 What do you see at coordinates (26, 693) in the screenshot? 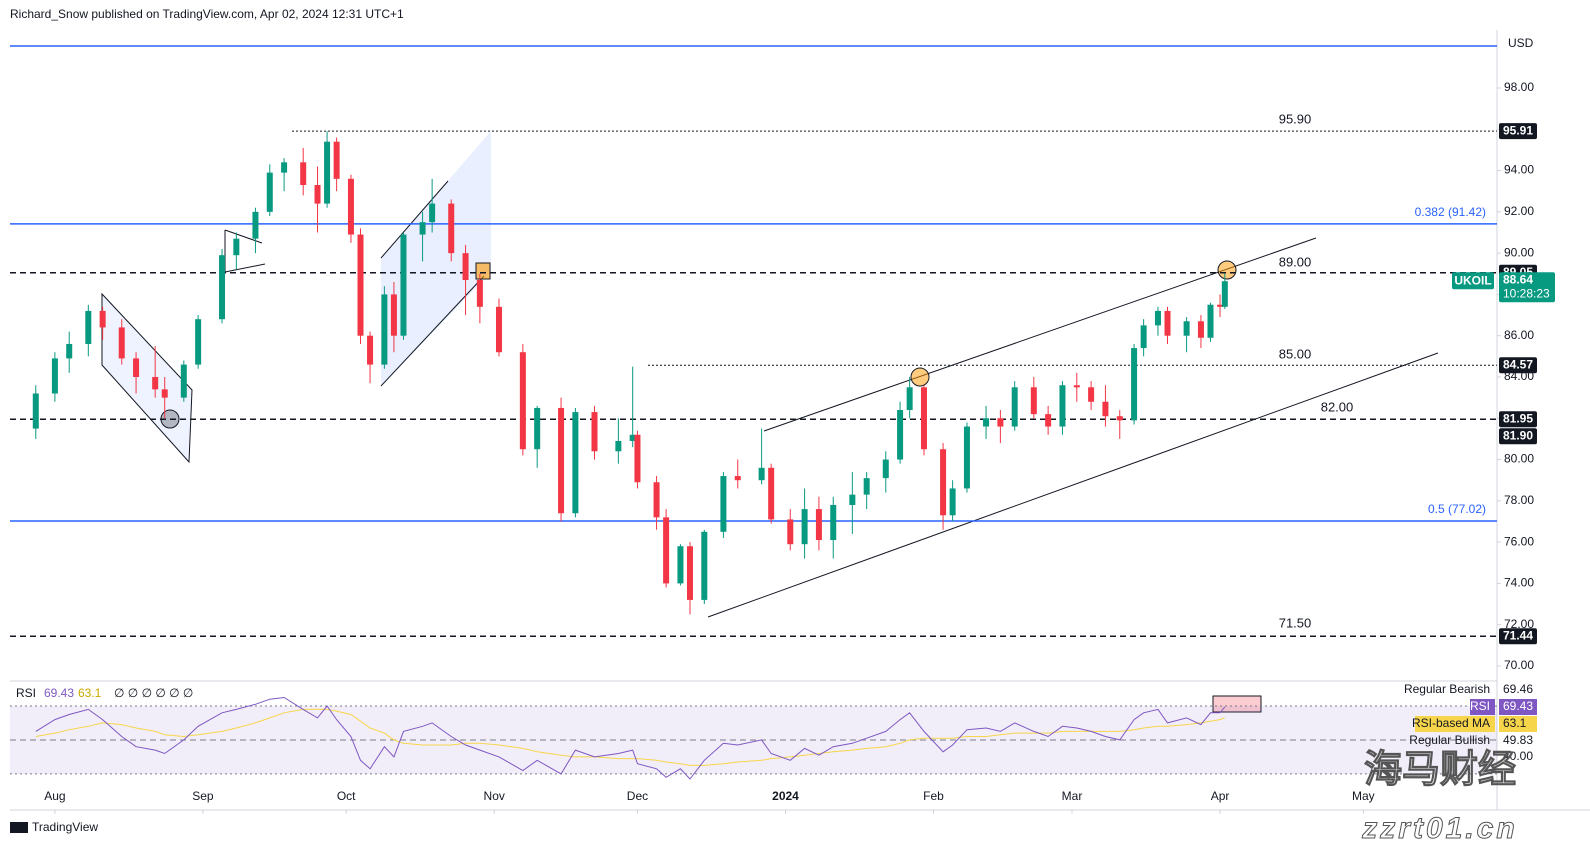
I see `rsi-title: RSI` at bounding box center [26, 693].